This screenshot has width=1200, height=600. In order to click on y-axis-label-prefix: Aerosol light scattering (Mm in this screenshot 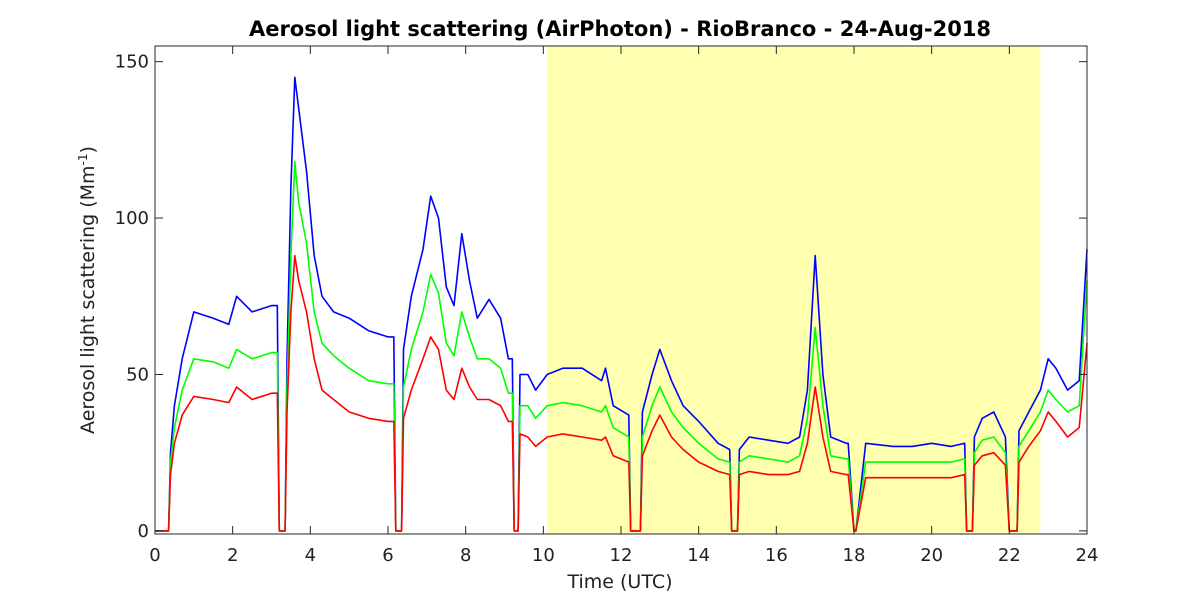, I will do `click(88, 299)`.